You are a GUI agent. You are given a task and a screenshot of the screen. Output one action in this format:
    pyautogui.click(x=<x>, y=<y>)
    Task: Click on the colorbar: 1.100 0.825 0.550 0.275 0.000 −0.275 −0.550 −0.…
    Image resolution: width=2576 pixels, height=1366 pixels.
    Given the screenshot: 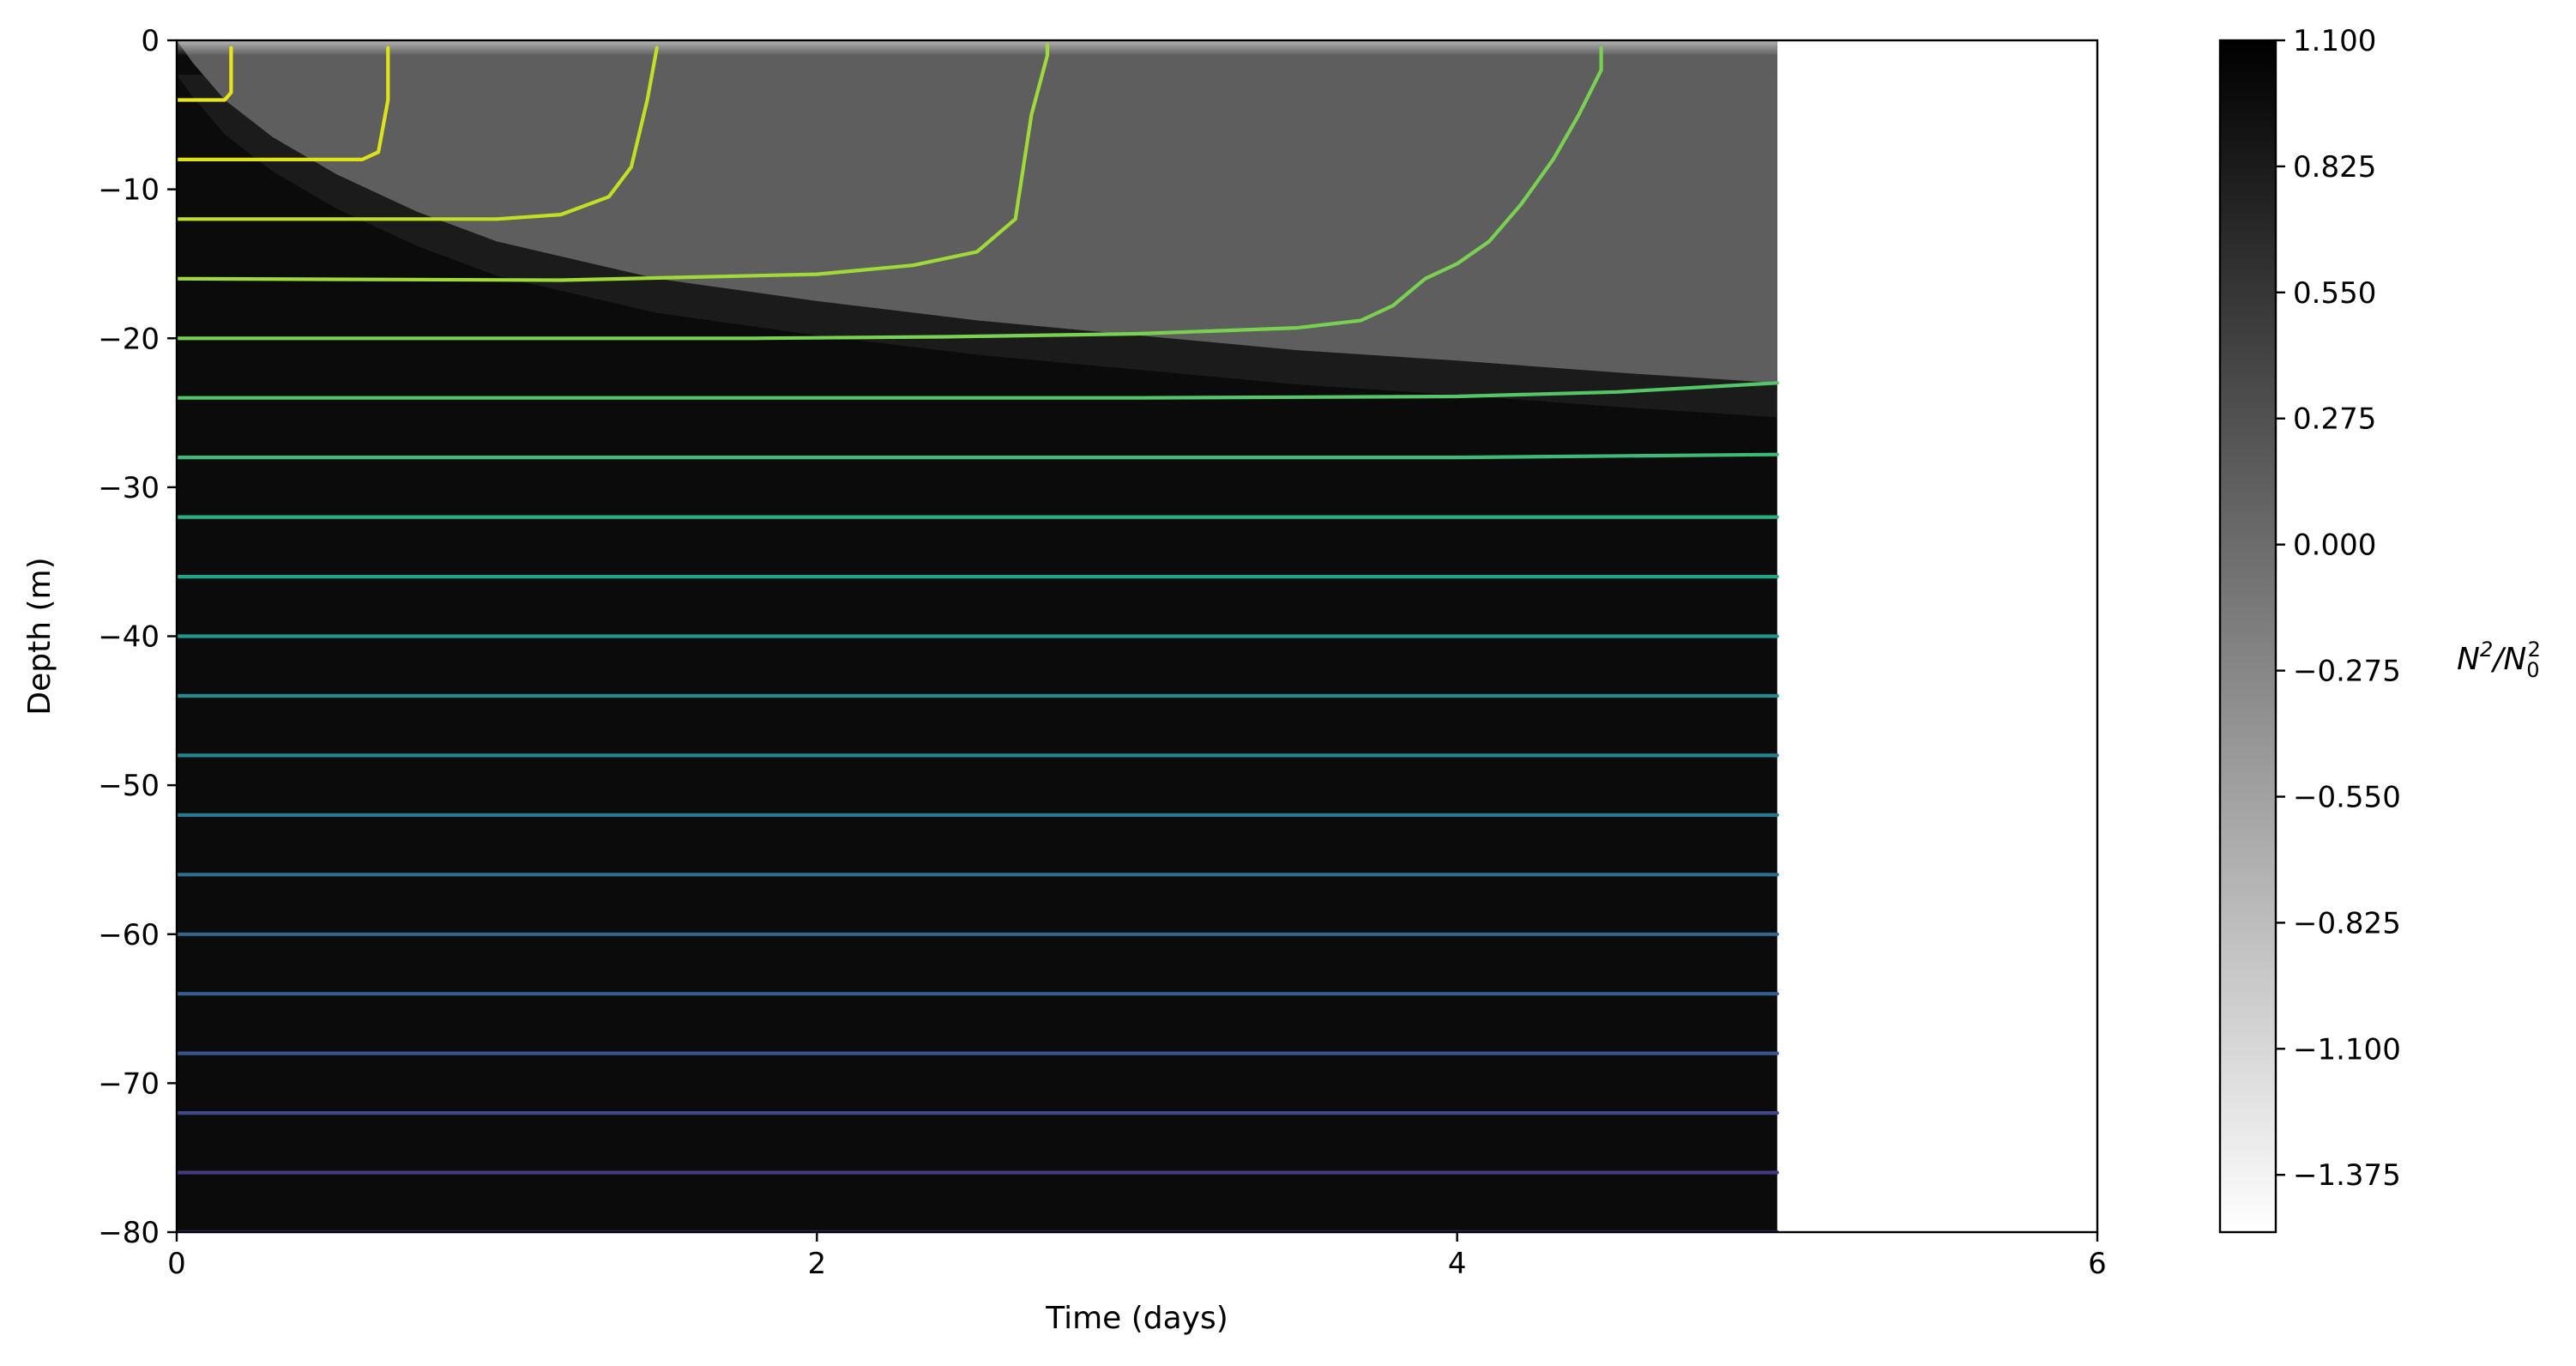 What is the action you would take?
    pyautogui.click(x=2379, y=629)
    